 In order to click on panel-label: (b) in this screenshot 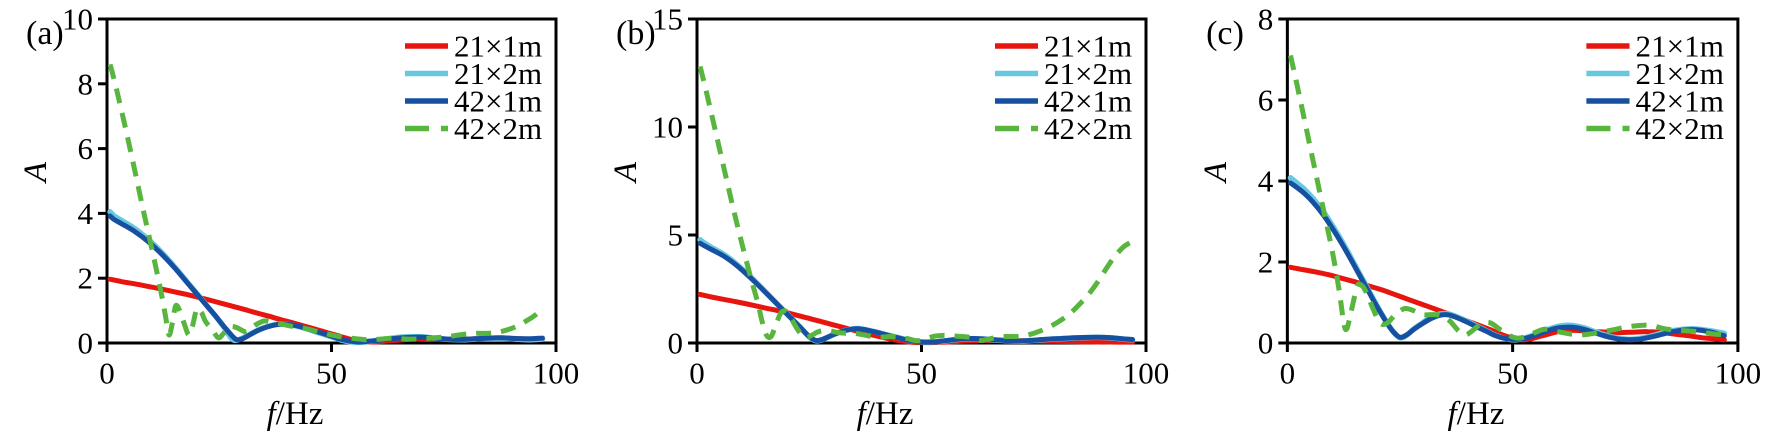, I will do `click(636, 33)`.